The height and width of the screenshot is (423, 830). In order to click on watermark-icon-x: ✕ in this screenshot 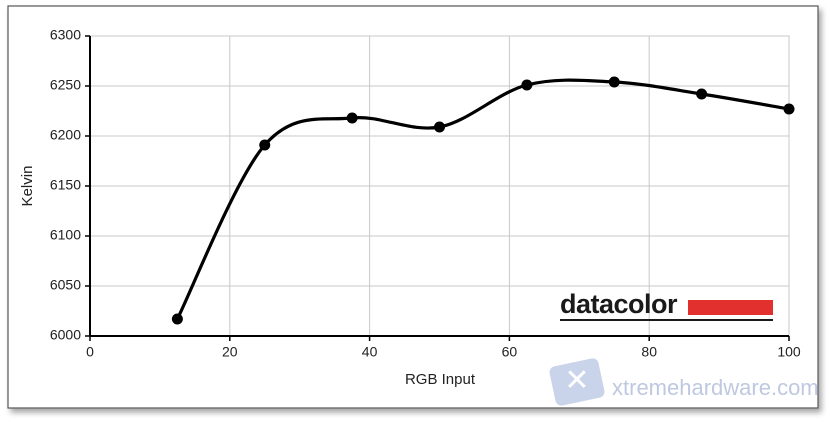, I will do `click(576, 380)`.